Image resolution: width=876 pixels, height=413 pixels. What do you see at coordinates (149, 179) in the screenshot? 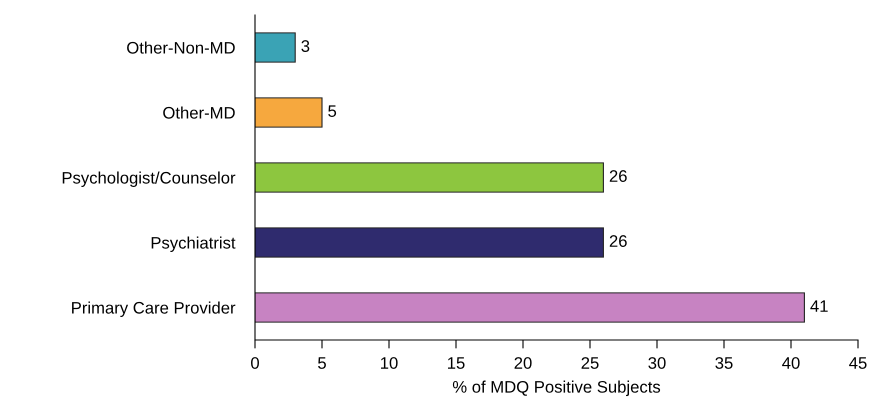
I see `y-tick-label: Psychologist/Counselor` at bounding box center [149, 179].